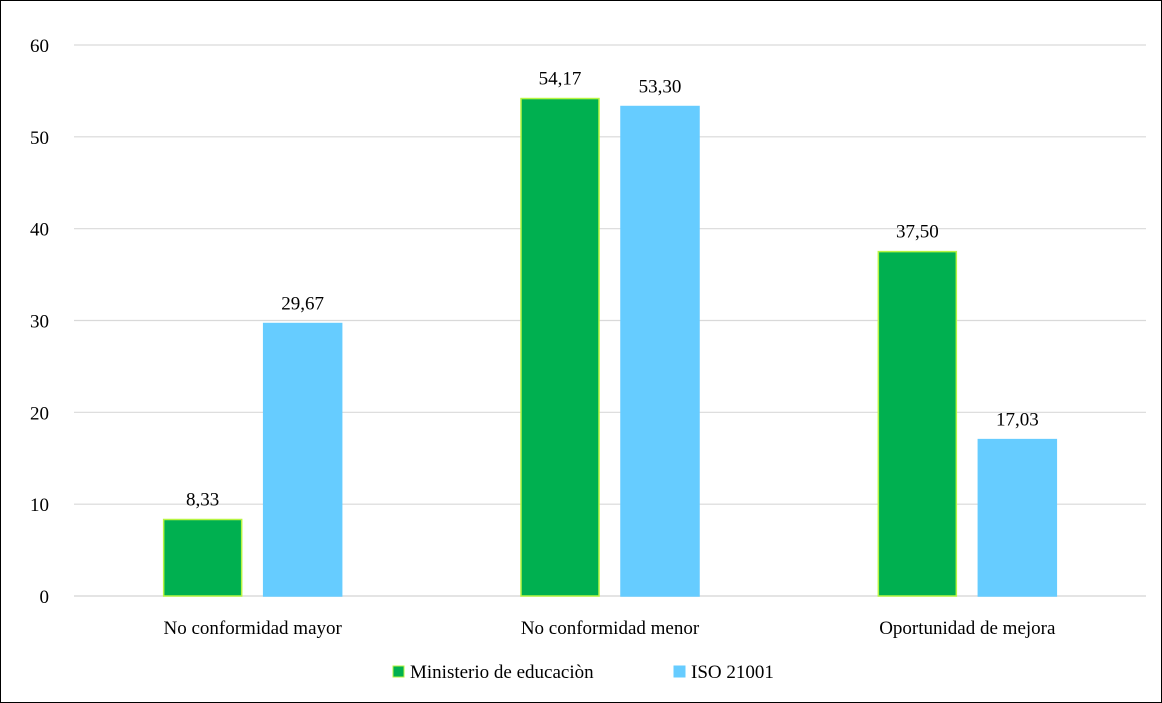 The height and width of the screenshot is (703, 1162). I want to click on y-tick-label: 40, so click(39, 230).